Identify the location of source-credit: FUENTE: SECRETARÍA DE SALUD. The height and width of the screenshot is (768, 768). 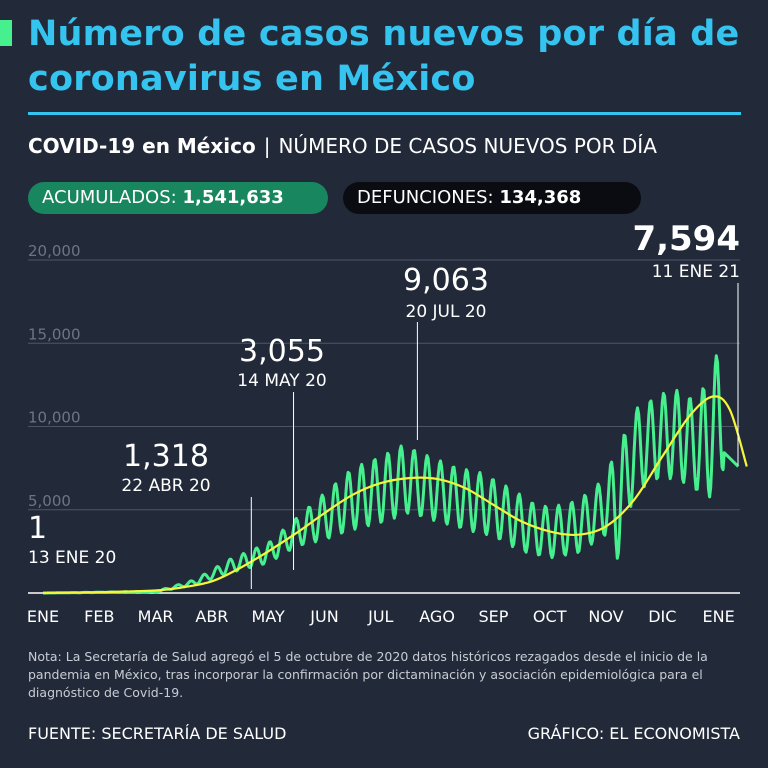
(157, 733).